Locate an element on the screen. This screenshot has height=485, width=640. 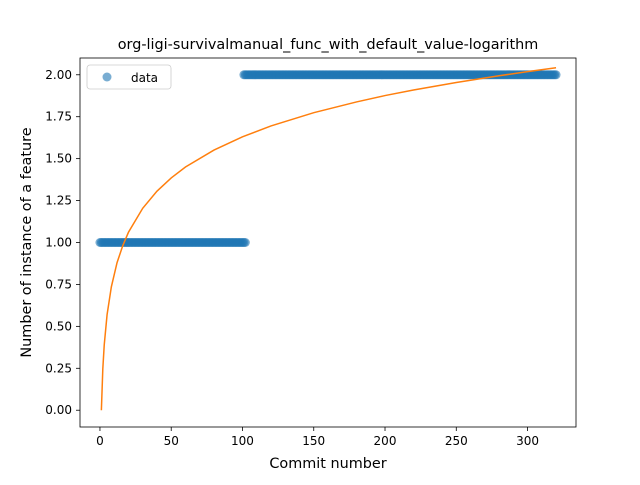
y-tick-label: 0.50 is located at coordinates (58, 326).